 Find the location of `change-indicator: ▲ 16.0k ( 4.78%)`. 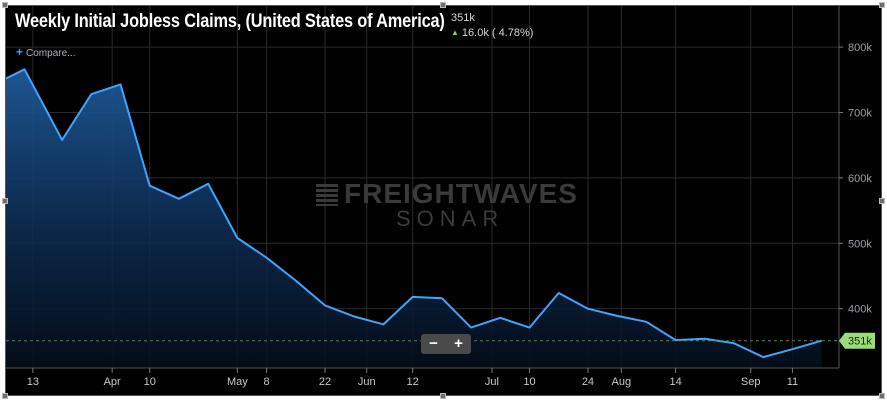

change-indicator: ▲ 16.0k ( 4.78%) is located at coordinates (492, 33).